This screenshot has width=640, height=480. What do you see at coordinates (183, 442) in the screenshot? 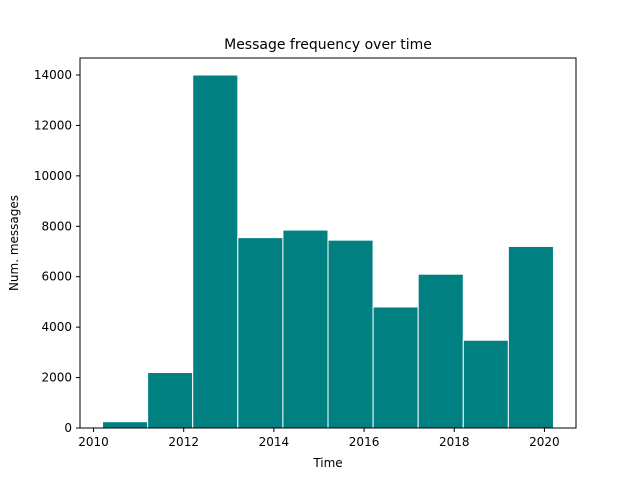
I see `x-tick-label: 2012` at bounding box center [183, 442].